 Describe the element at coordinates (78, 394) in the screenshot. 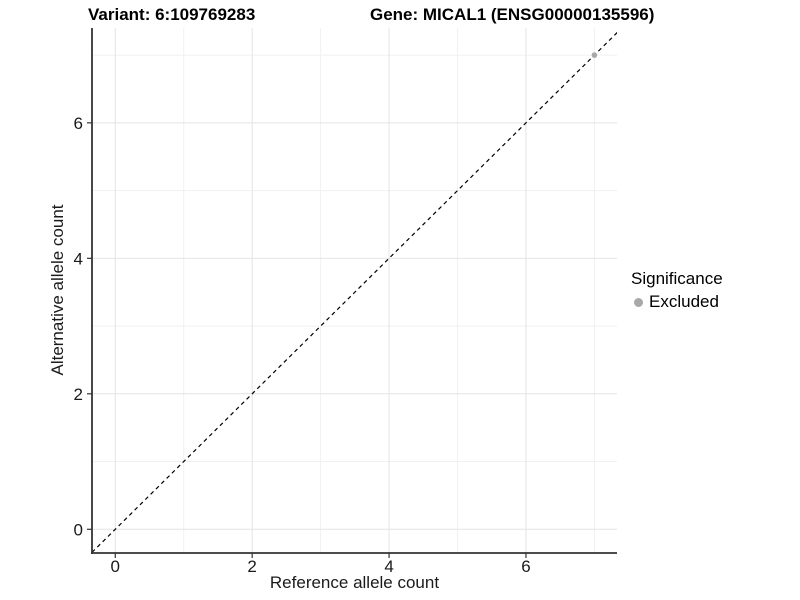

I see `y-tick-label: 2` at that location.